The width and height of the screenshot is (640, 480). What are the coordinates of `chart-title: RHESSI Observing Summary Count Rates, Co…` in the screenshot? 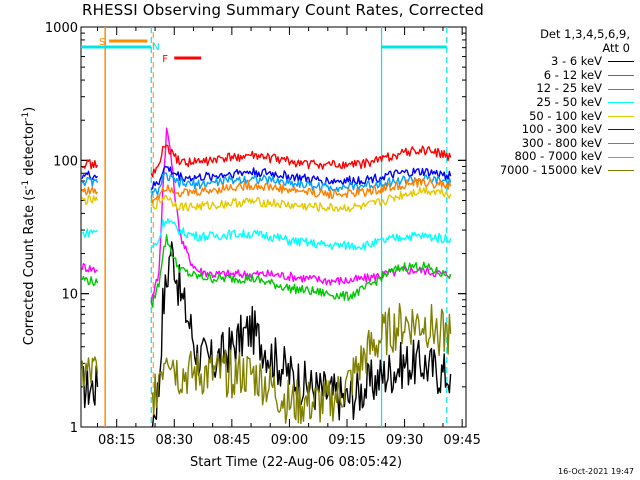 It's located at (282, 10).